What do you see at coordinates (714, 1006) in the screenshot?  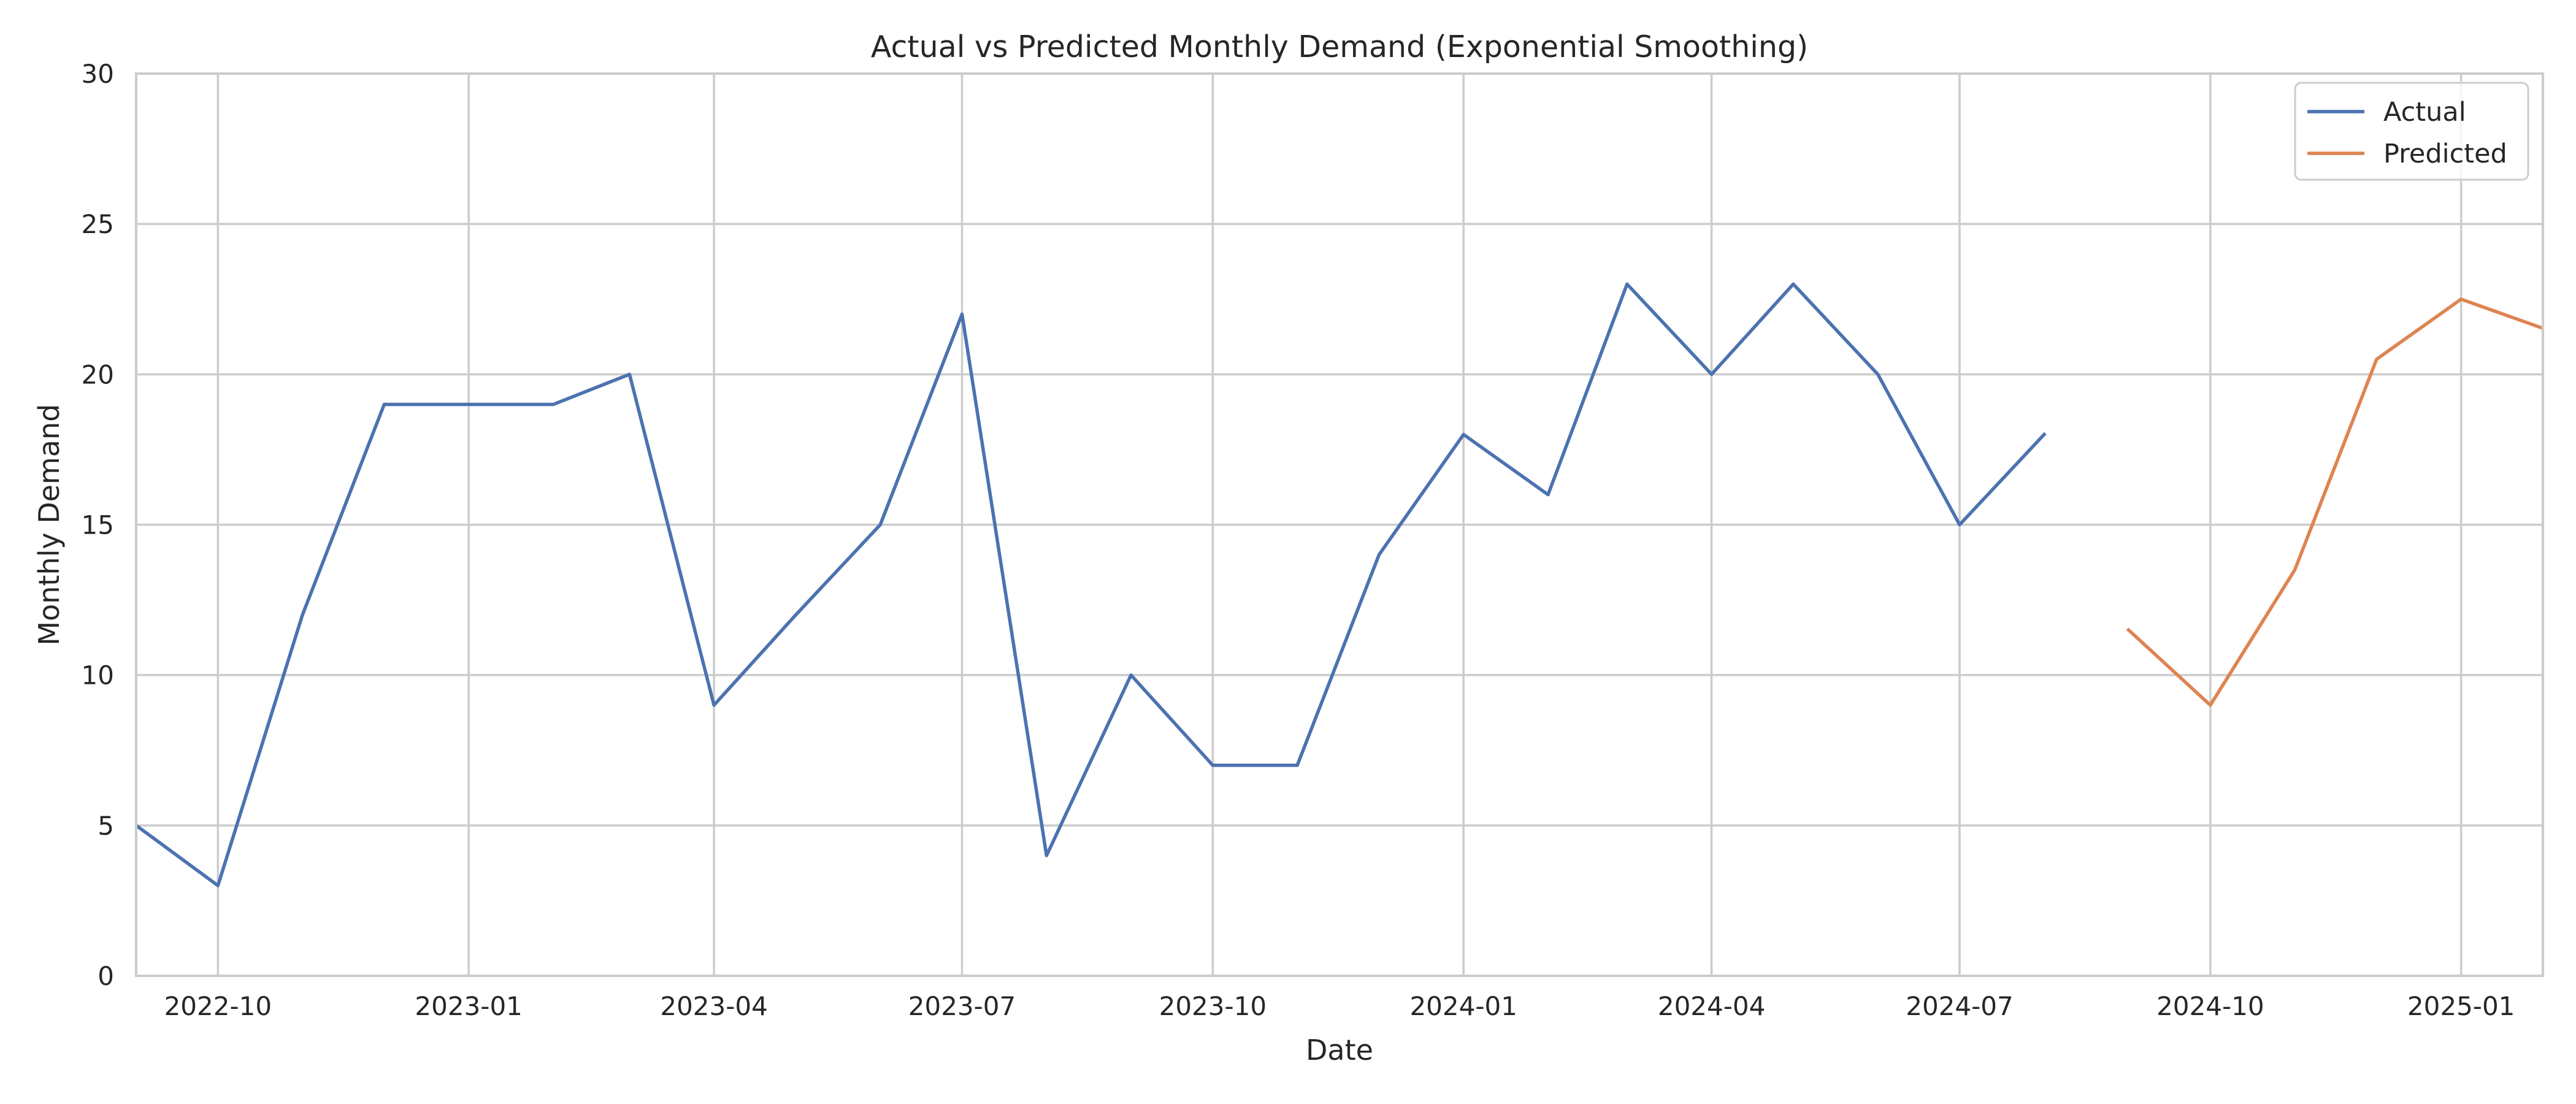 I see `x-tick-label: 2023-04` at bounding box center [714, 1006].